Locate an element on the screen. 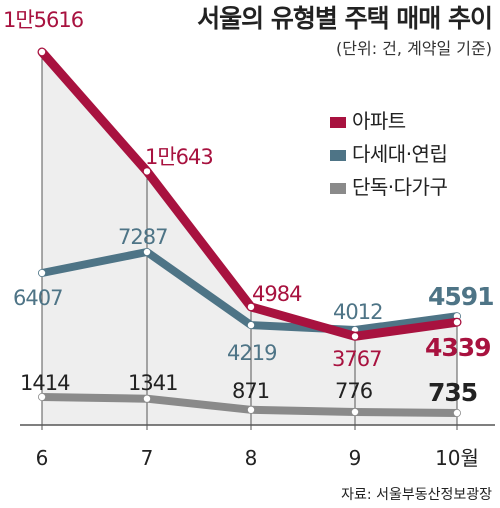 Image resolution: width=500 pixels, height=508 pixels. data-label: 1만643 is located at coordinates (179, 157).